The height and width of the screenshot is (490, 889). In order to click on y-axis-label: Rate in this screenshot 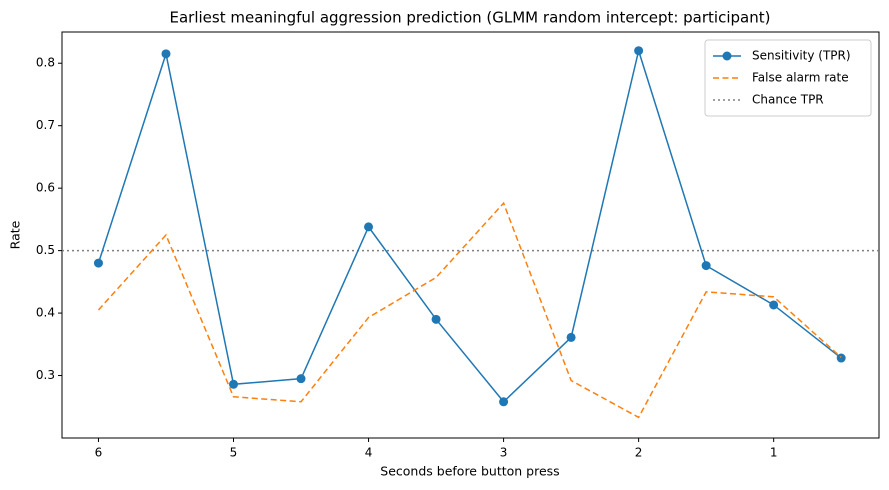, I will do `click(15, 234)`.